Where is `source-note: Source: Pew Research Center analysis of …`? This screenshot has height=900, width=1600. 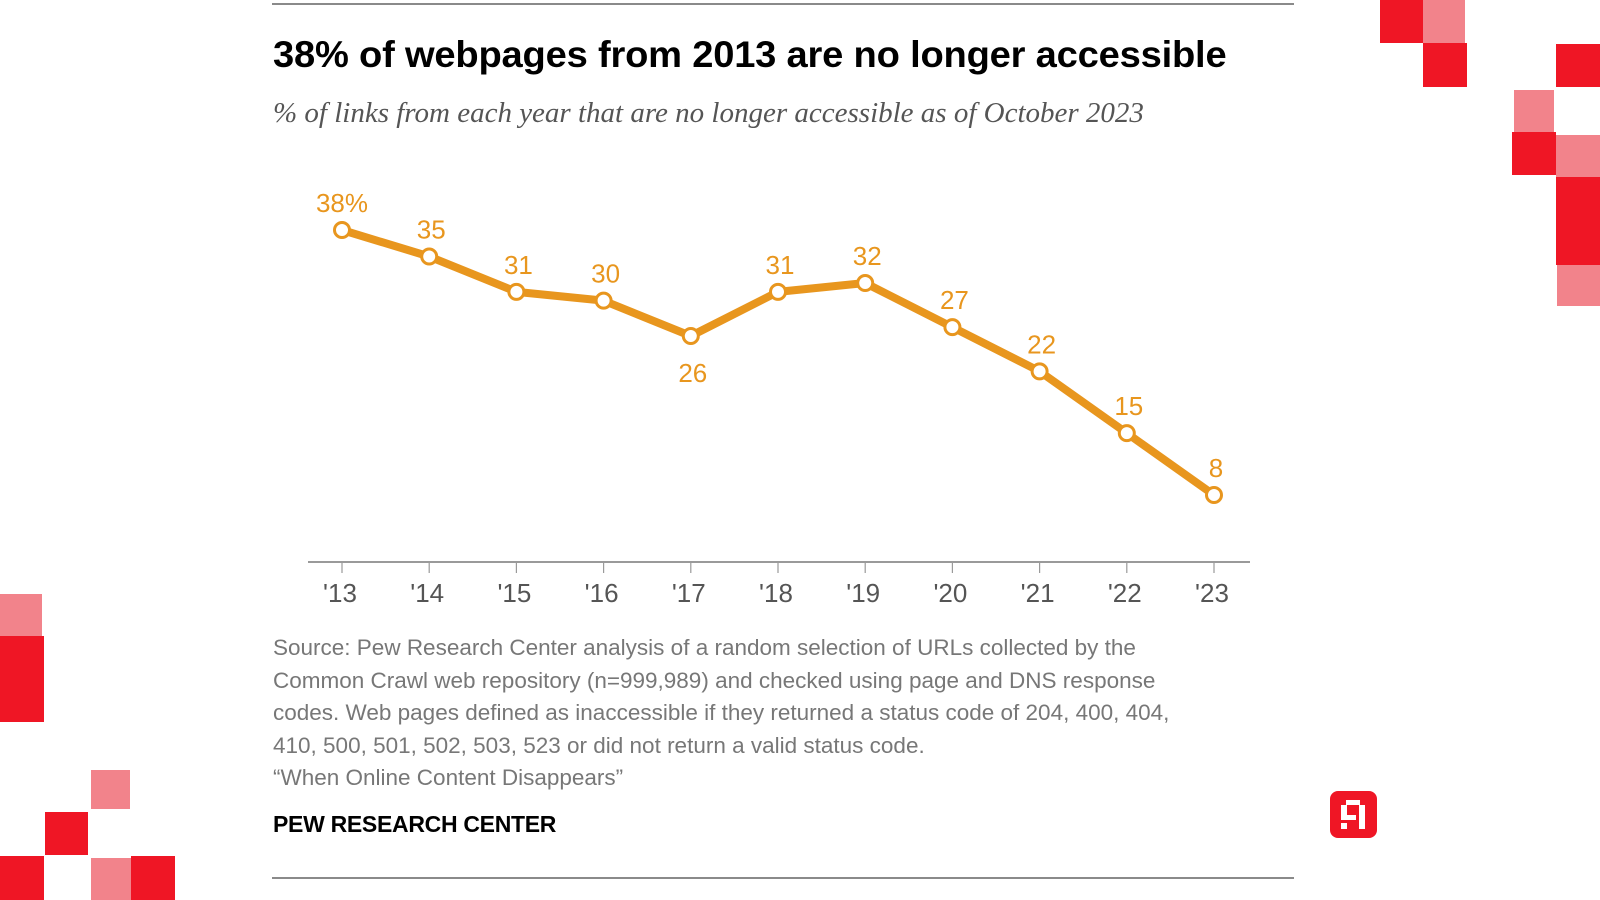
source-note: Source: Pew Research Center analysis of … is located at coordinates (778, 713).